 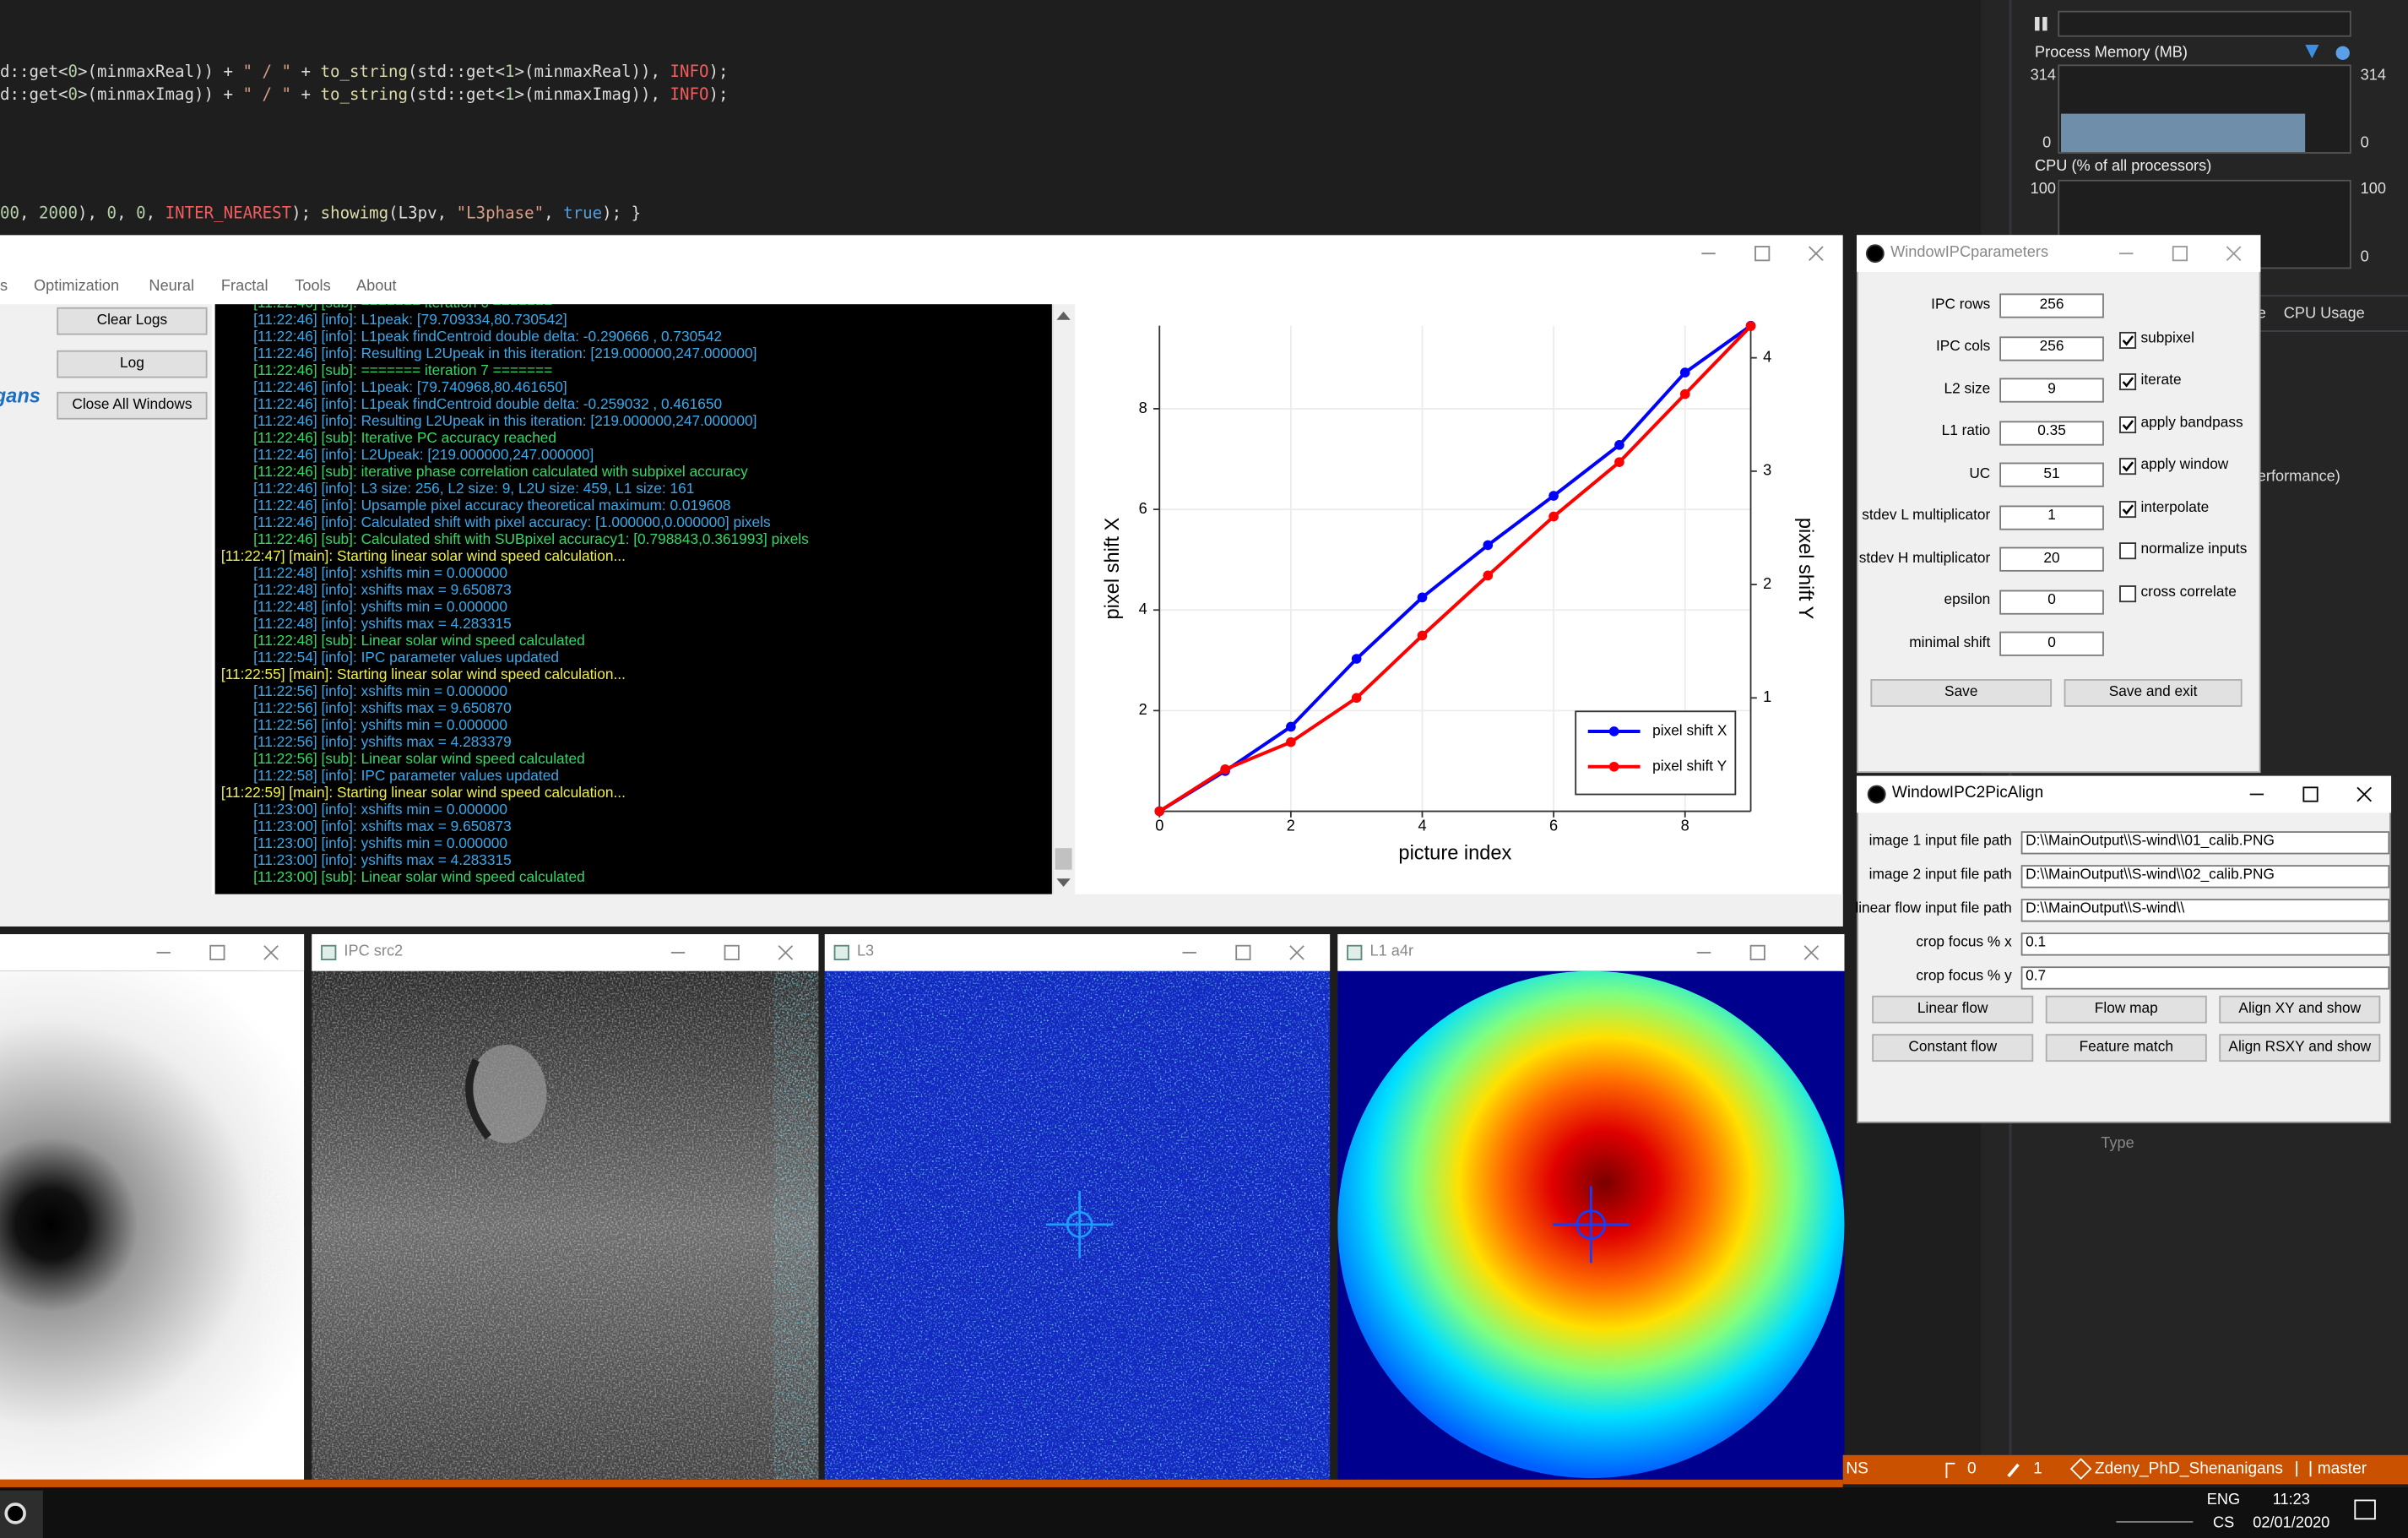 I want to click on scroll-arrow-up, so click(x=1063, y=315).